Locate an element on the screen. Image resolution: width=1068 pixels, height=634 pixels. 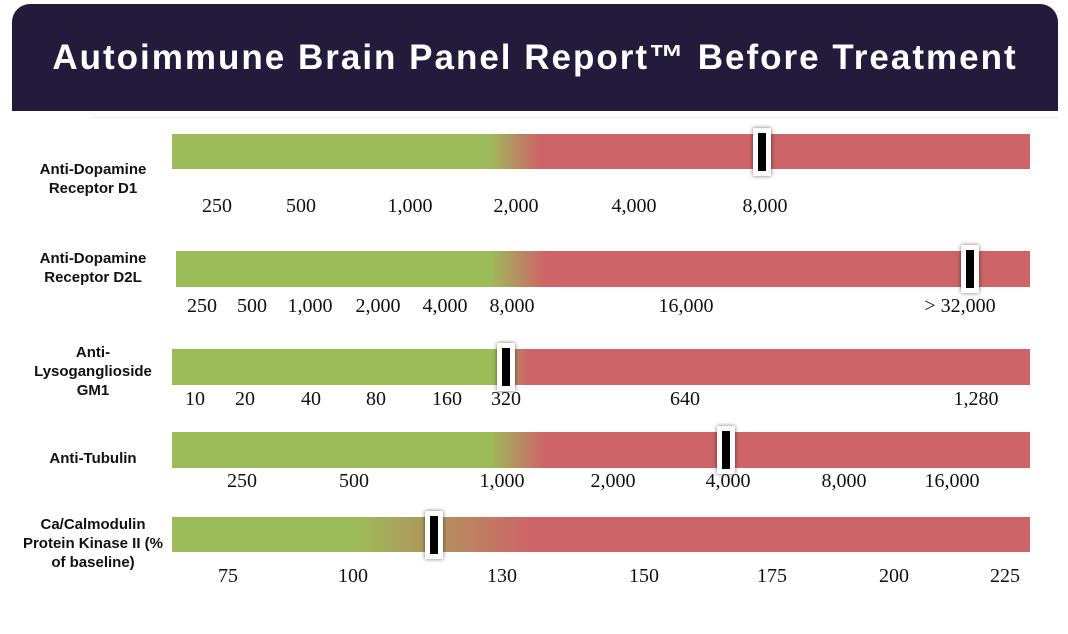
tick-label: 10 is located at coordinates (195, 399).